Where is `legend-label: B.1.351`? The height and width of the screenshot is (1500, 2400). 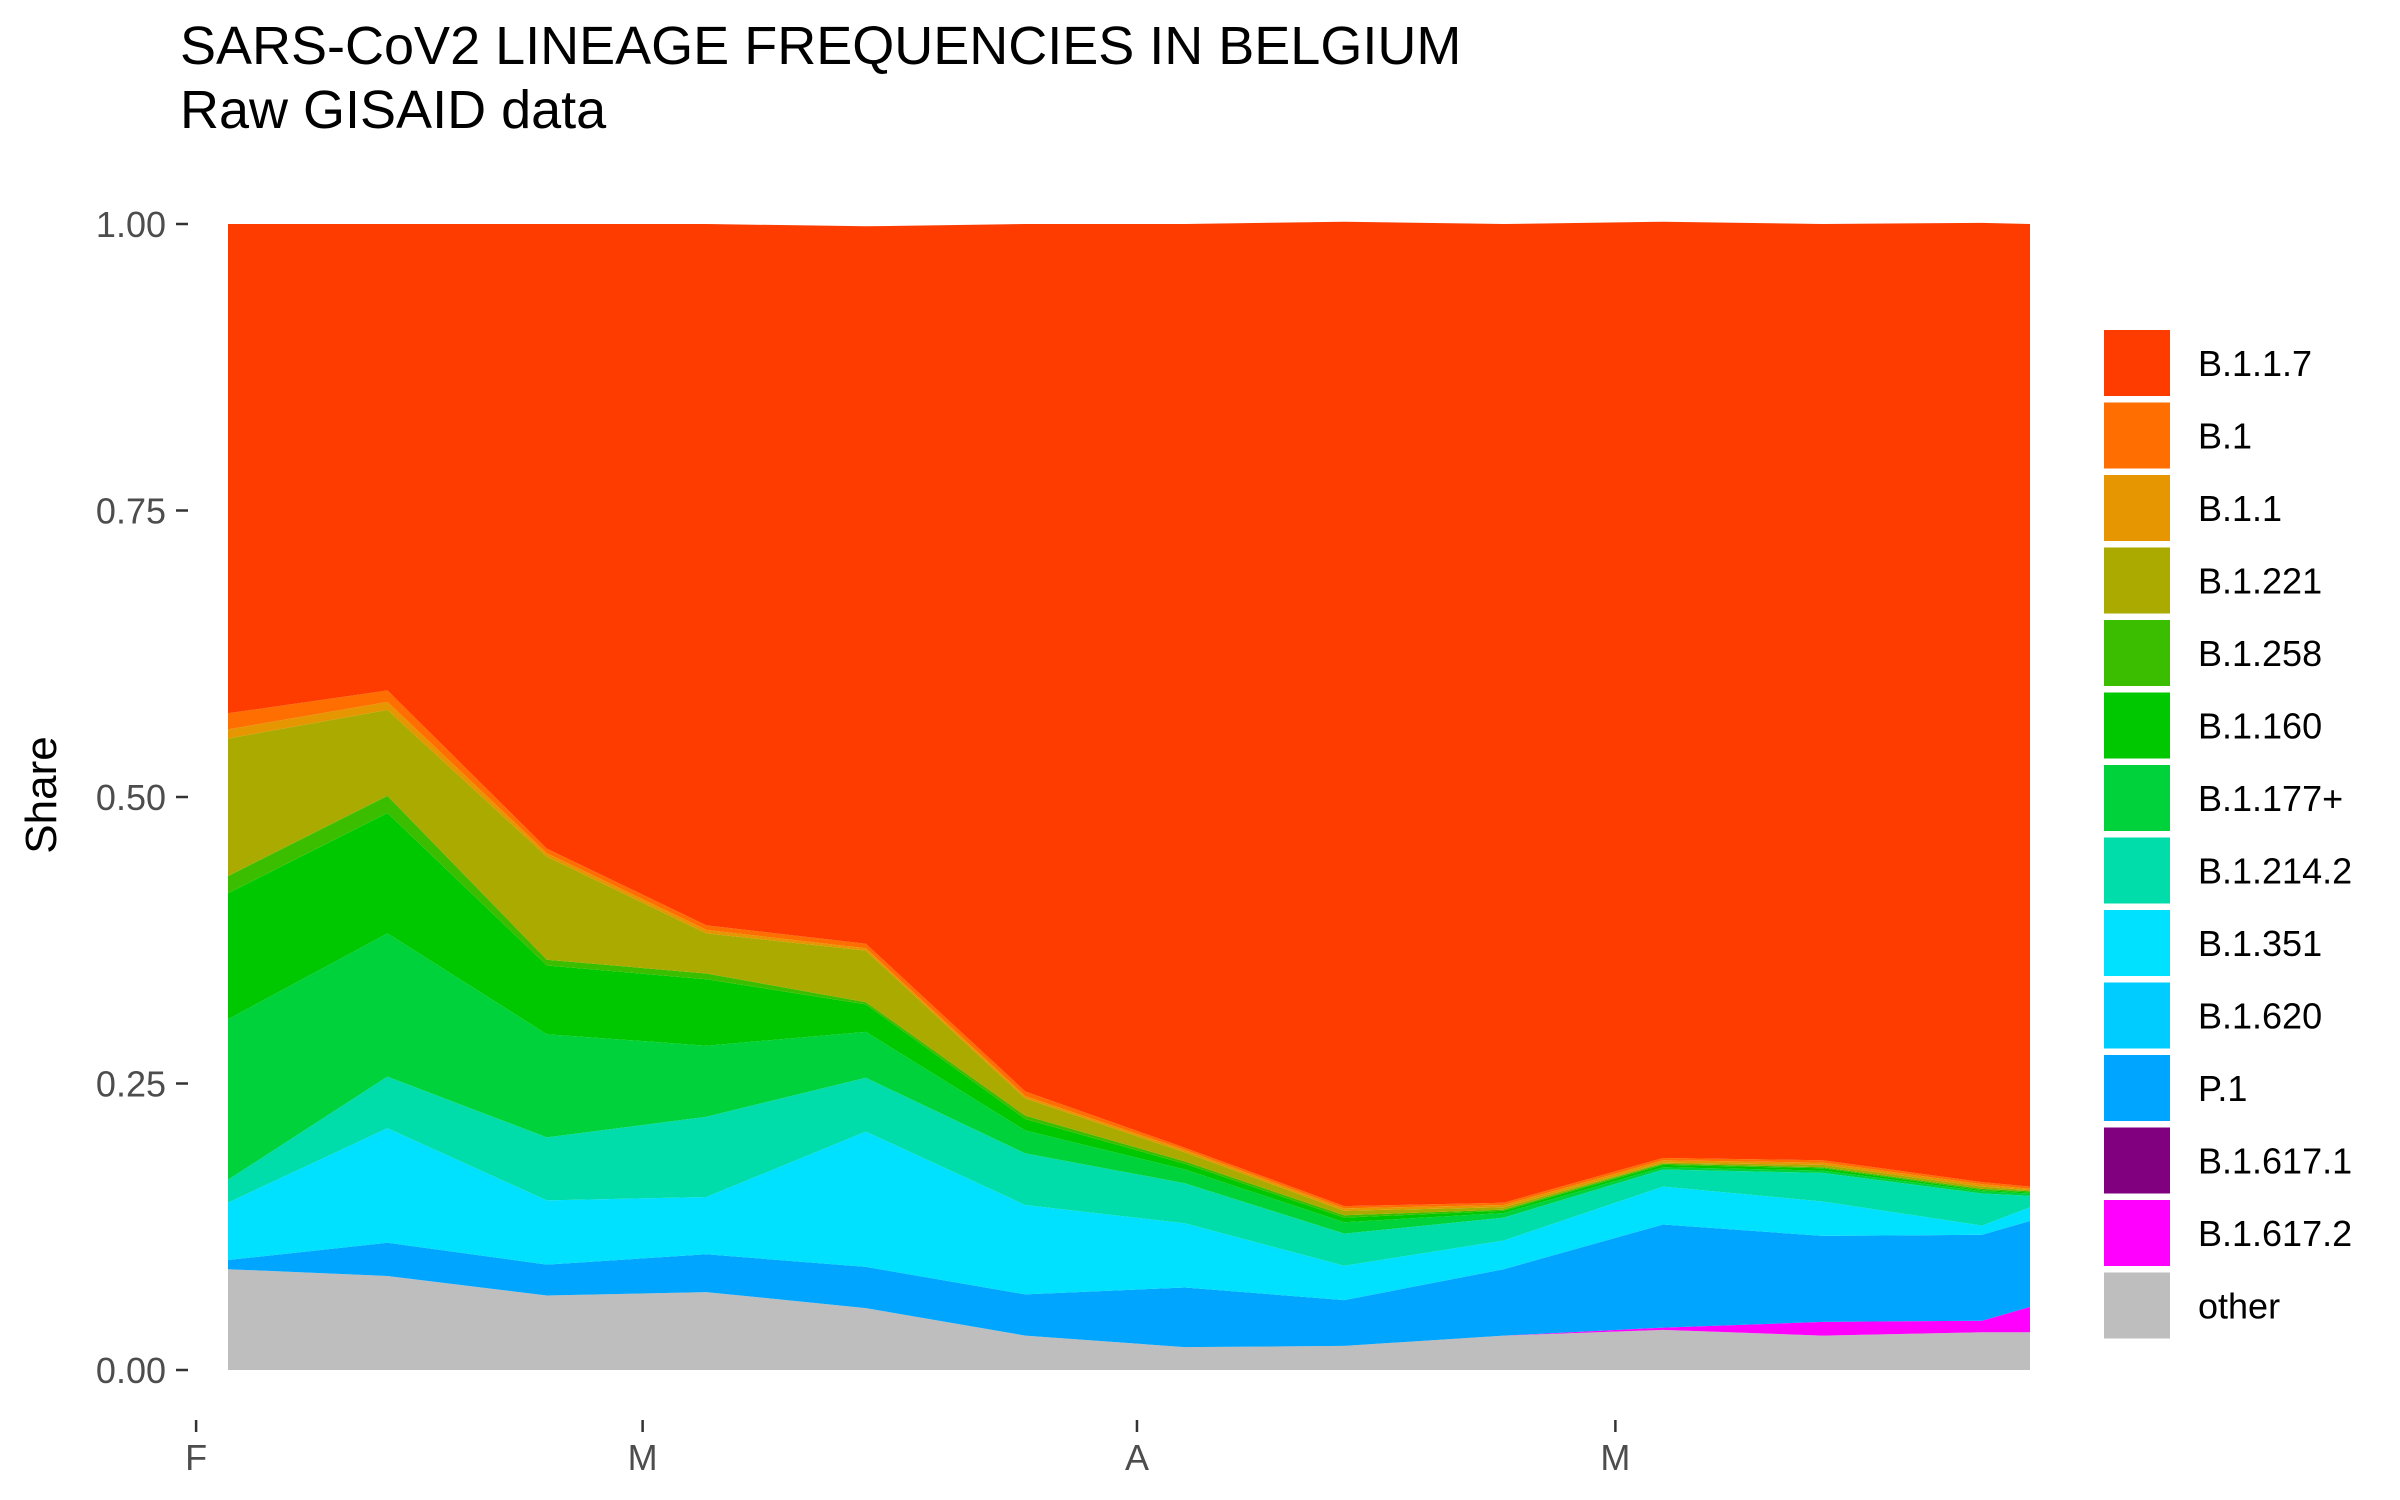
legend-label: B.1.351 is located at coordinates (2260, 943).